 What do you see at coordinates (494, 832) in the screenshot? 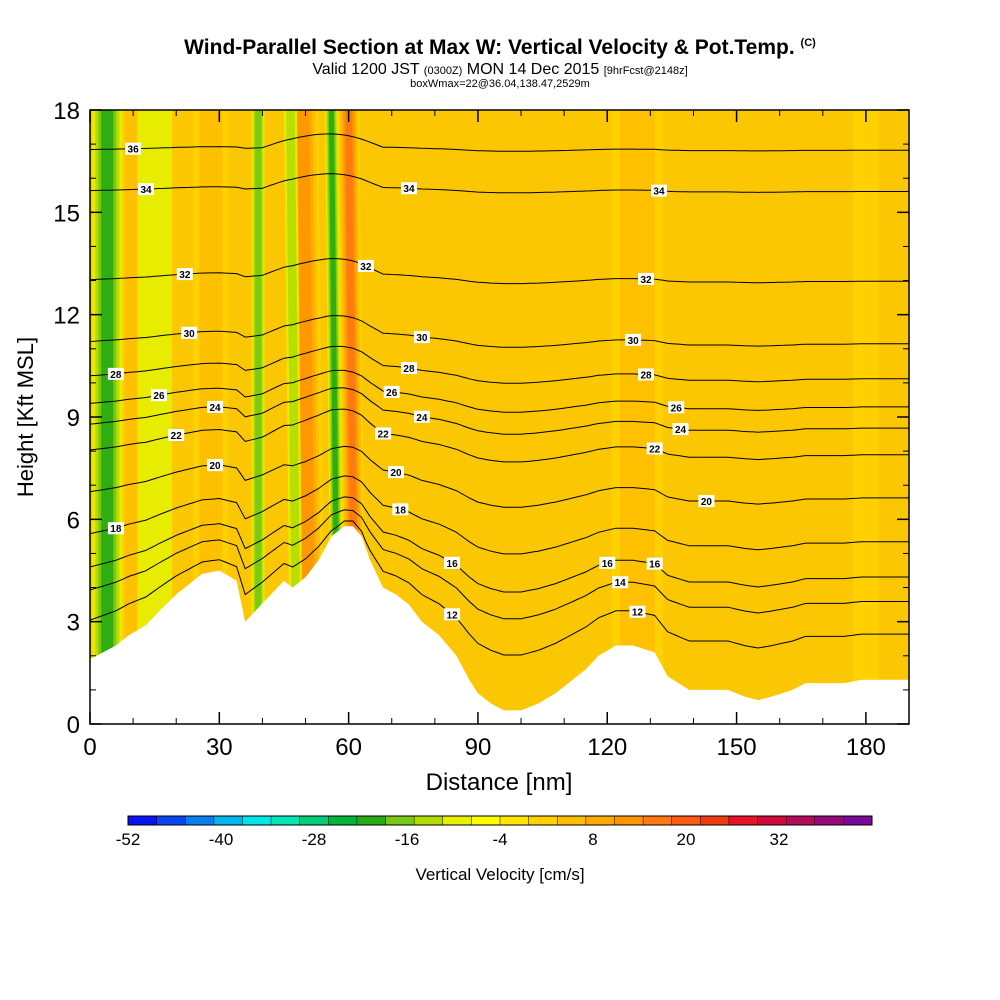
I see `colorbar: -52 -40 -28 -16 -4 8 20 32` at bounding box center [494, 832].